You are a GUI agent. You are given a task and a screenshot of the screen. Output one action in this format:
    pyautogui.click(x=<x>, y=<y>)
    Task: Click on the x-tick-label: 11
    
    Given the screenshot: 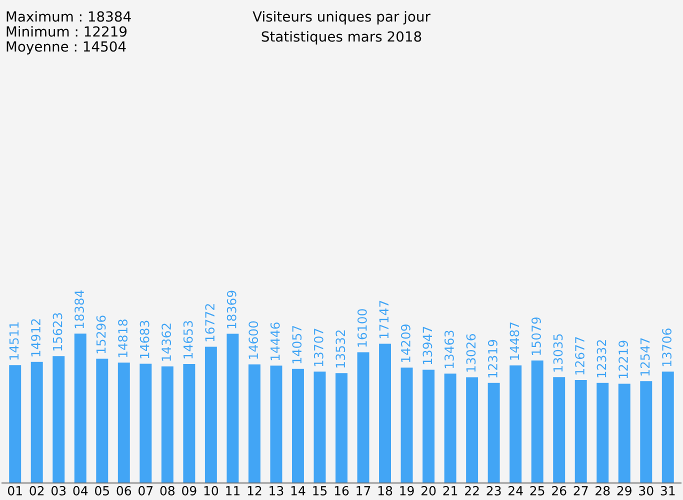 What is the action you would take?
    pyautogui.click(x=233, y=491)
    